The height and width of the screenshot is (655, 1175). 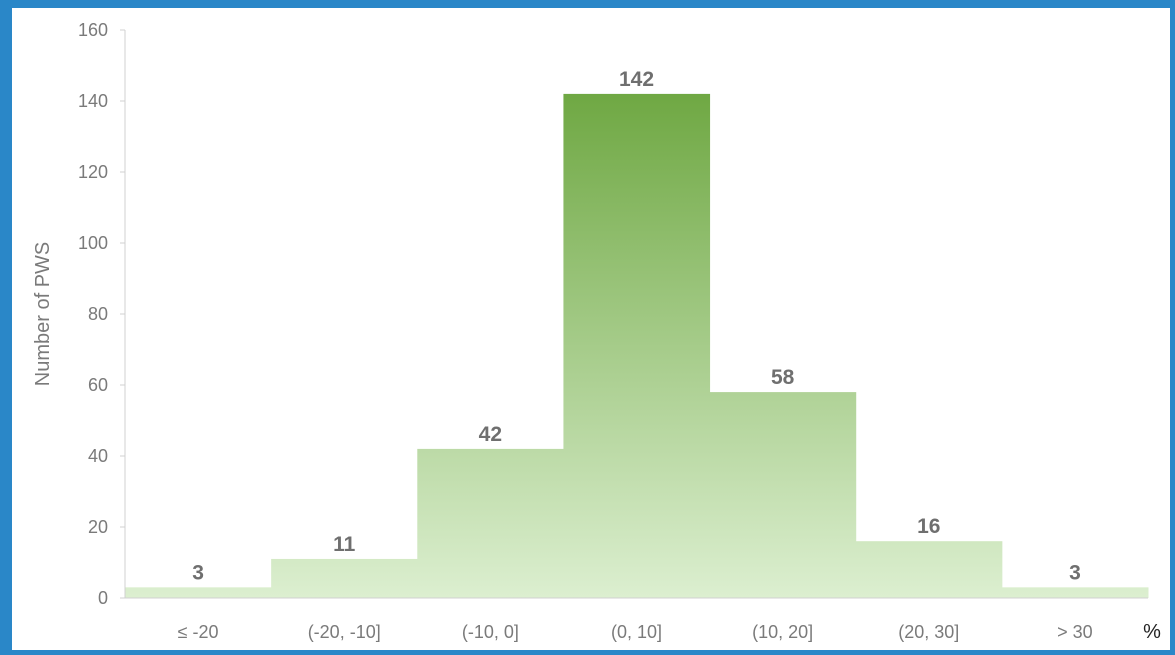 I want to click on bar-value-label: 58, so click(x=783, y=377).